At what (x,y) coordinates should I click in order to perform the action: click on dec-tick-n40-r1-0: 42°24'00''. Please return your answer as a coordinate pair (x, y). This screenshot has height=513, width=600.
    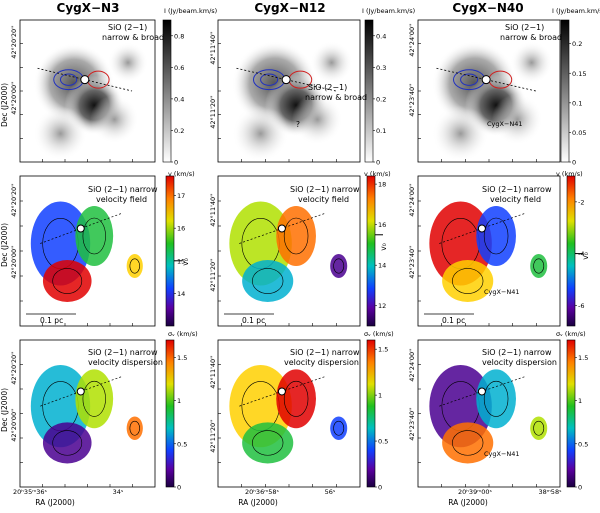
    Looking at the image, I should click on (412, 40).